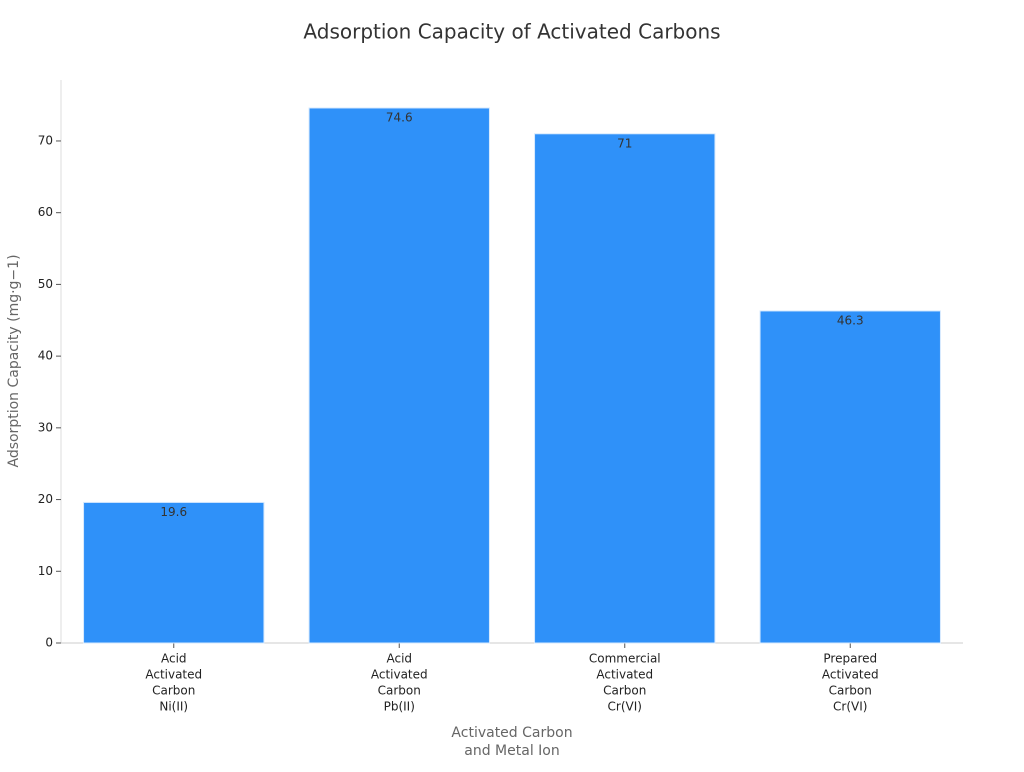  I want to click on data-label: 71, so click(624, 143).